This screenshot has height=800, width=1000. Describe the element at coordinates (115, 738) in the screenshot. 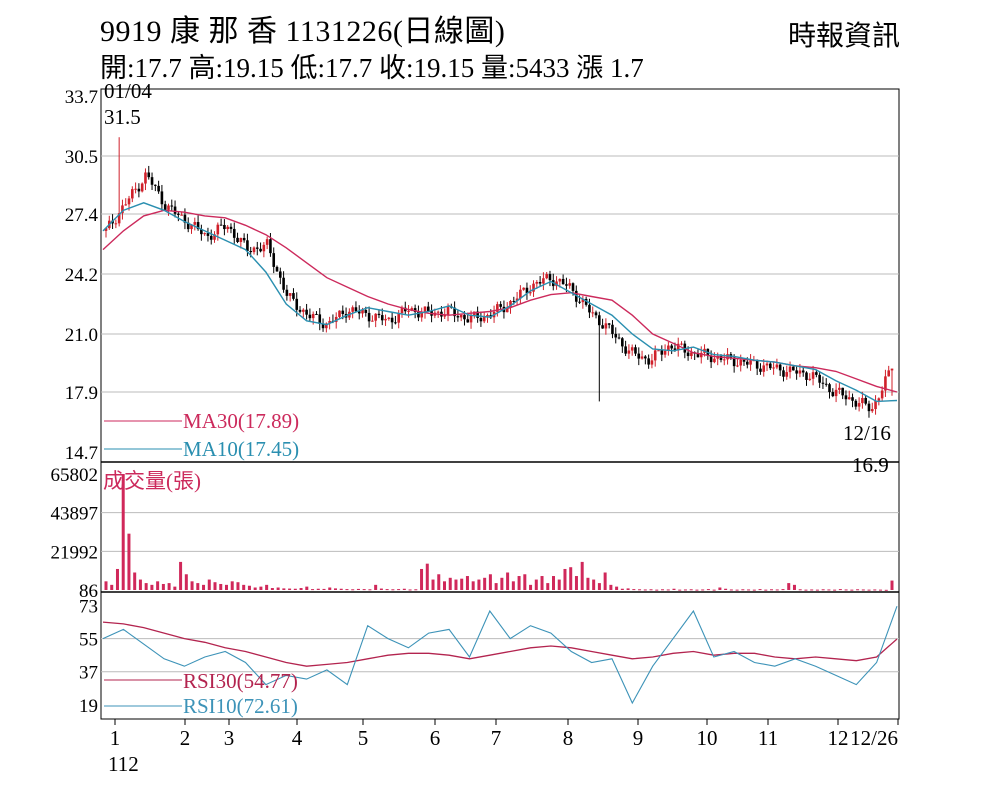

I see `x-tick-label: 1` at that location.